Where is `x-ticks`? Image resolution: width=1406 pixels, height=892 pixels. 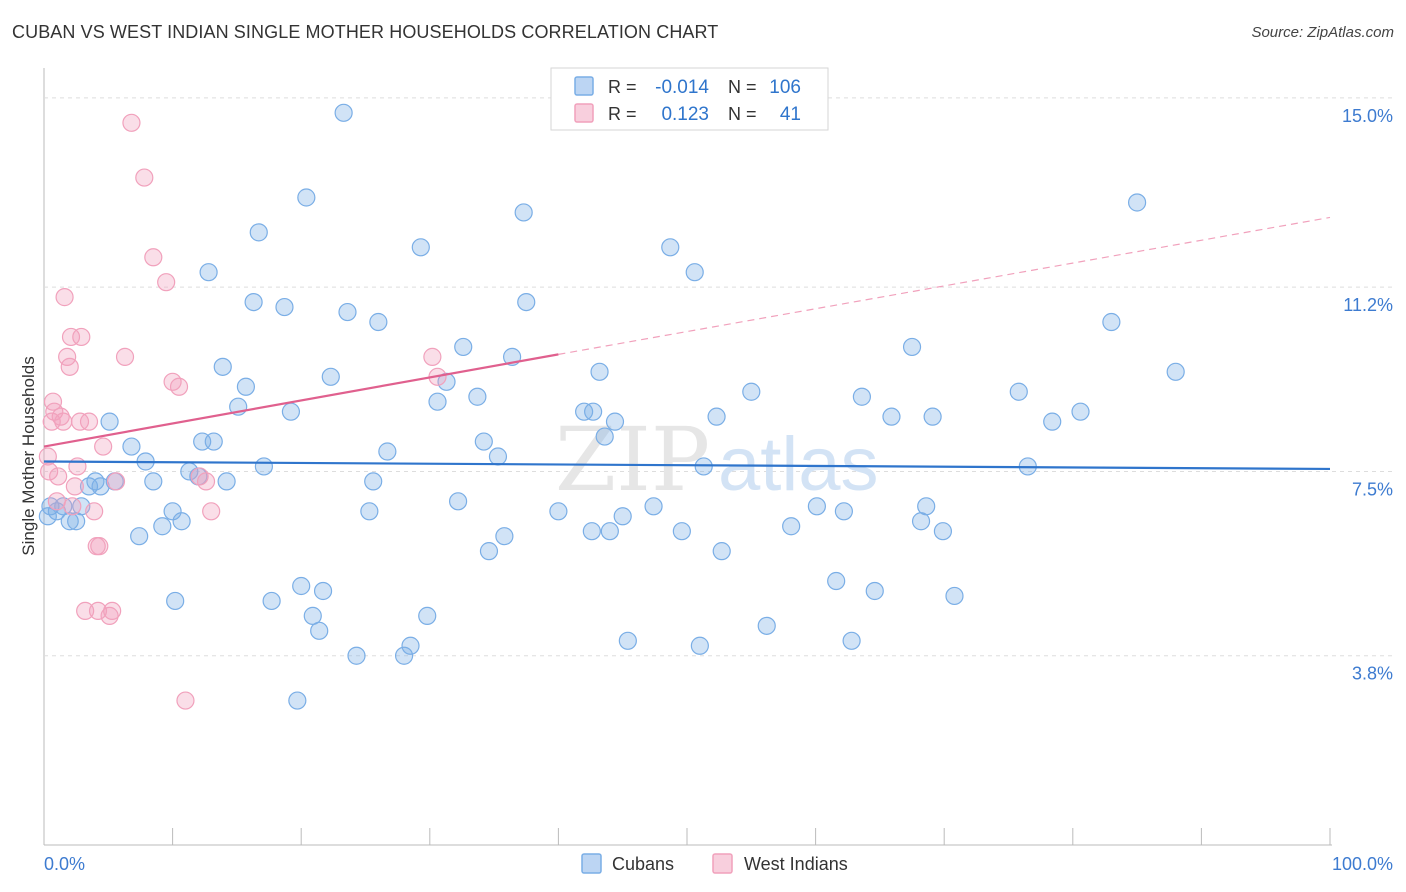
x-ticks is located at coordinates (751, 836).